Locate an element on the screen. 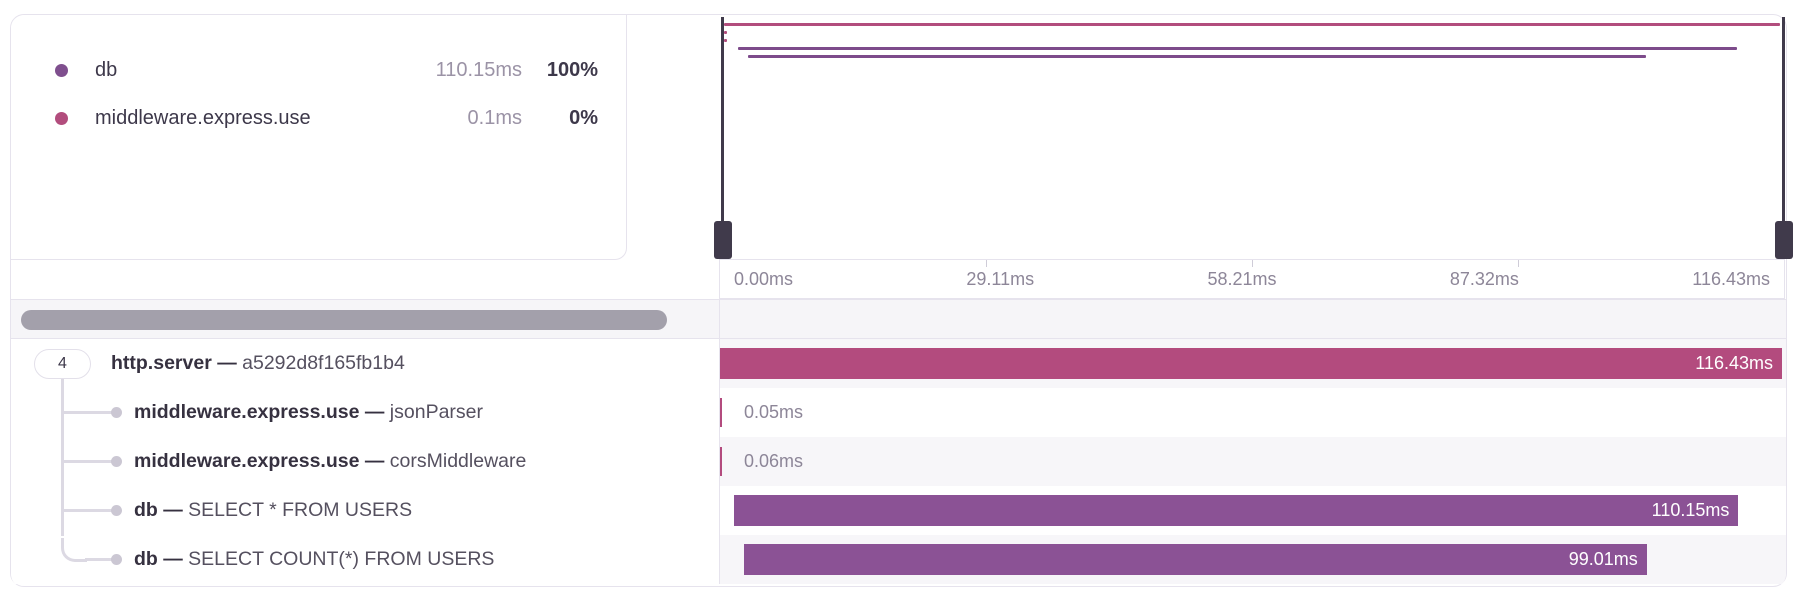 The width and height of the screenshot is (1800, 594). minimap-right-drag-handle is located at coordinates (1784, 240).